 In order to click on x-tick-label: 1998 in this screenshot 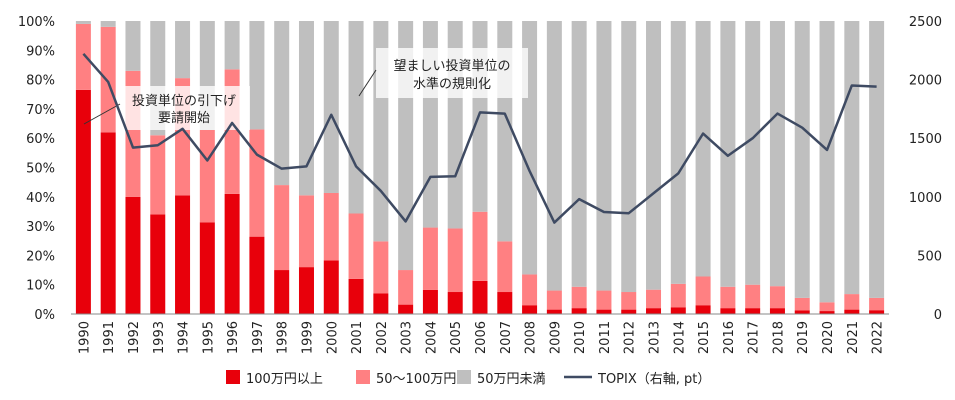, I will do `click(283, 337)`.